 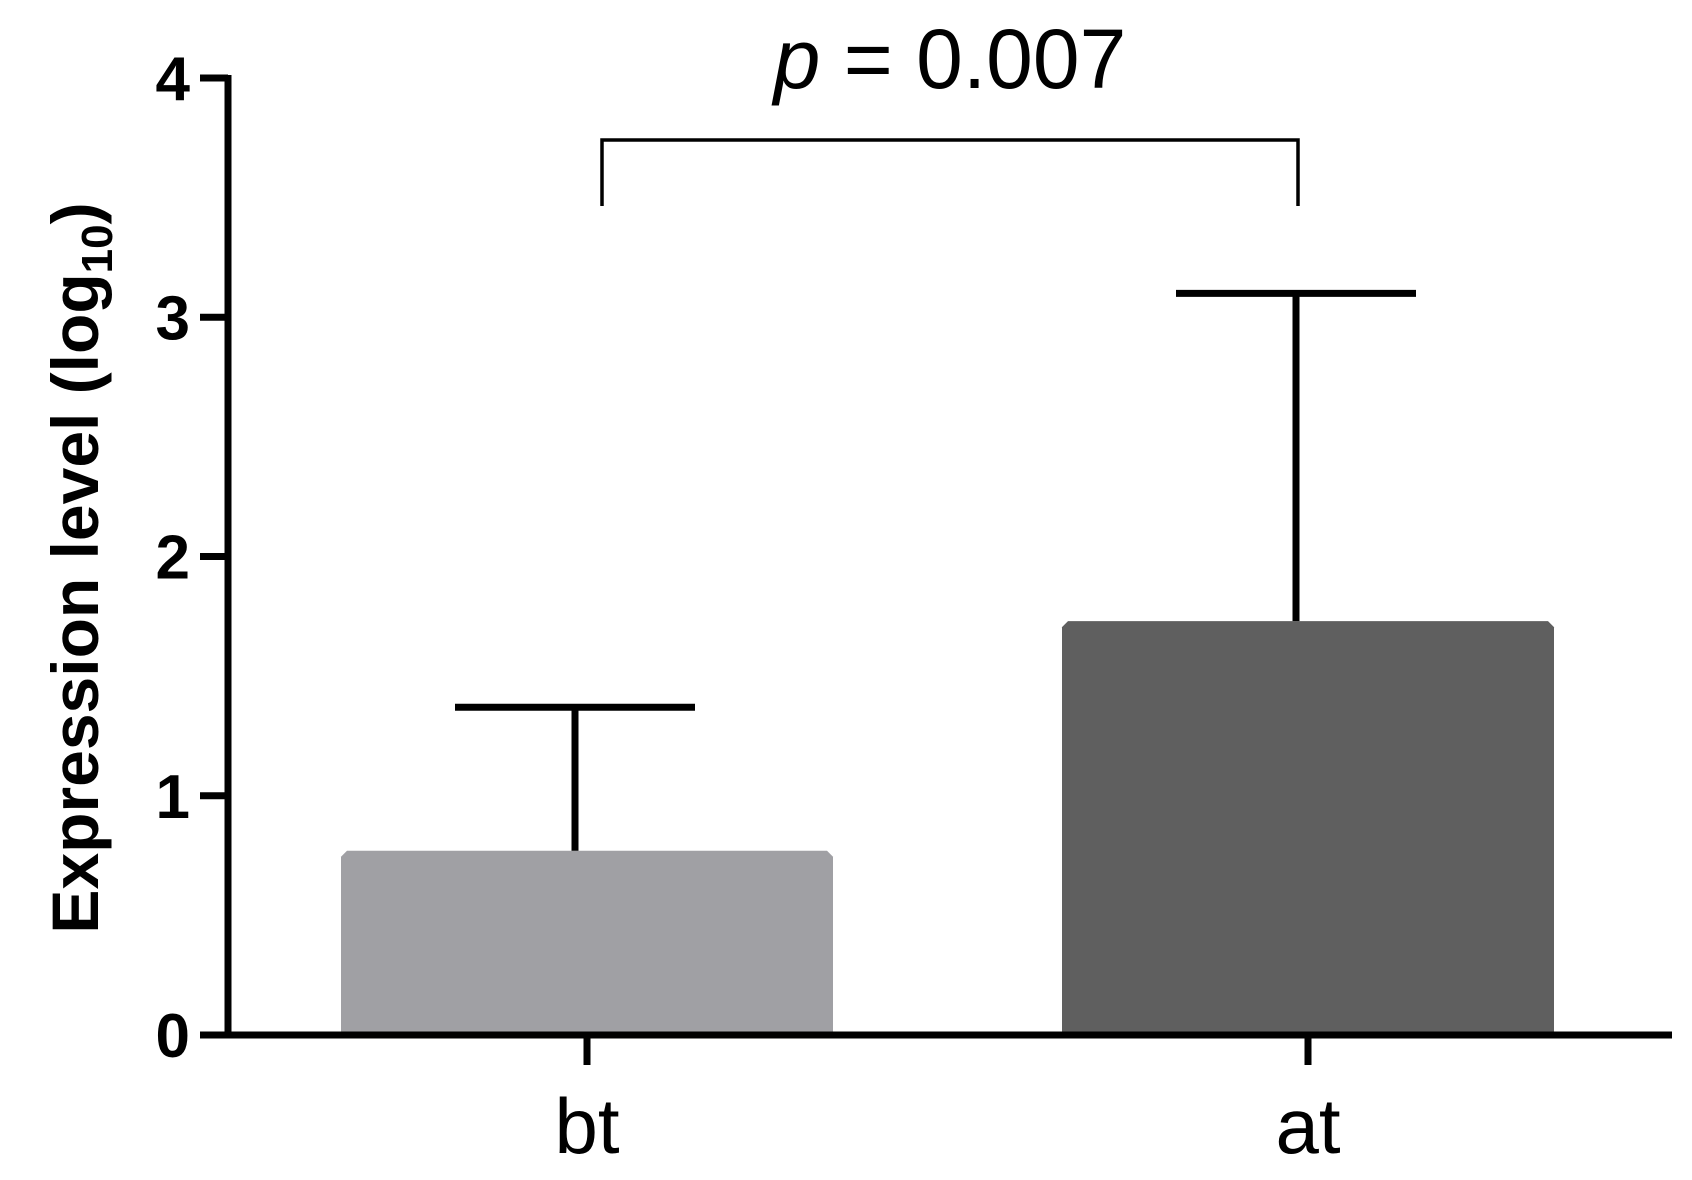 I want to click on y-tick-label: 2, so click(x=173, y=558).